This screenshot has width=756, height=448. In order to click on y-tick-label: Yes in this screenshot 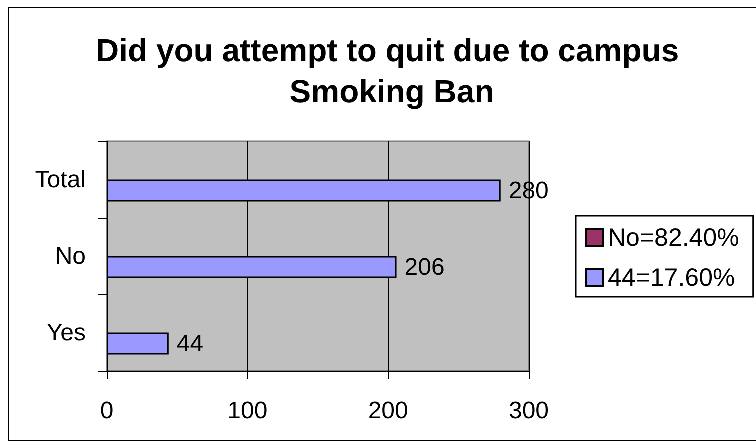, I will do `click(66, 332)`.